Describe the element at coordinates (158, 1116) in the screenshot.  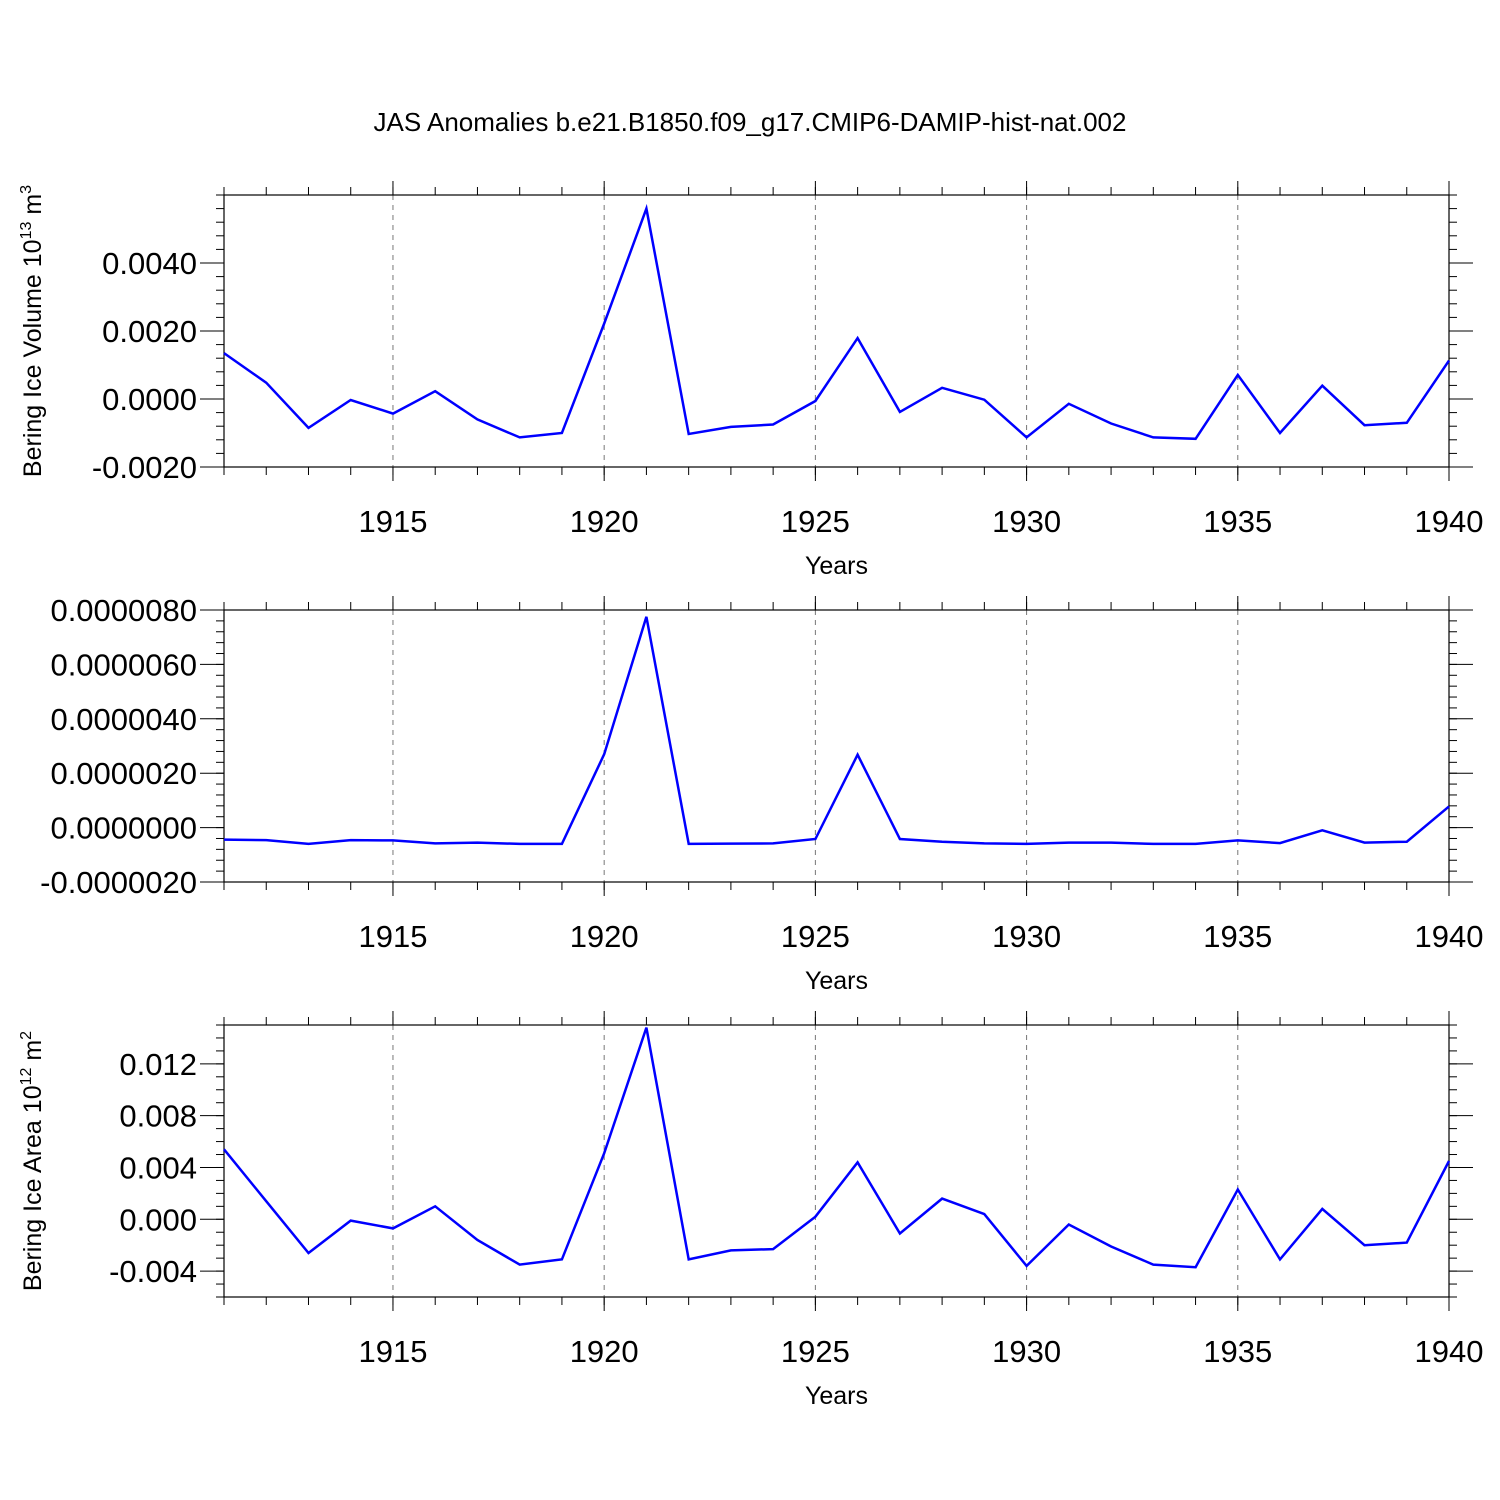
I see `y-tick-label: 0.008` at that location.